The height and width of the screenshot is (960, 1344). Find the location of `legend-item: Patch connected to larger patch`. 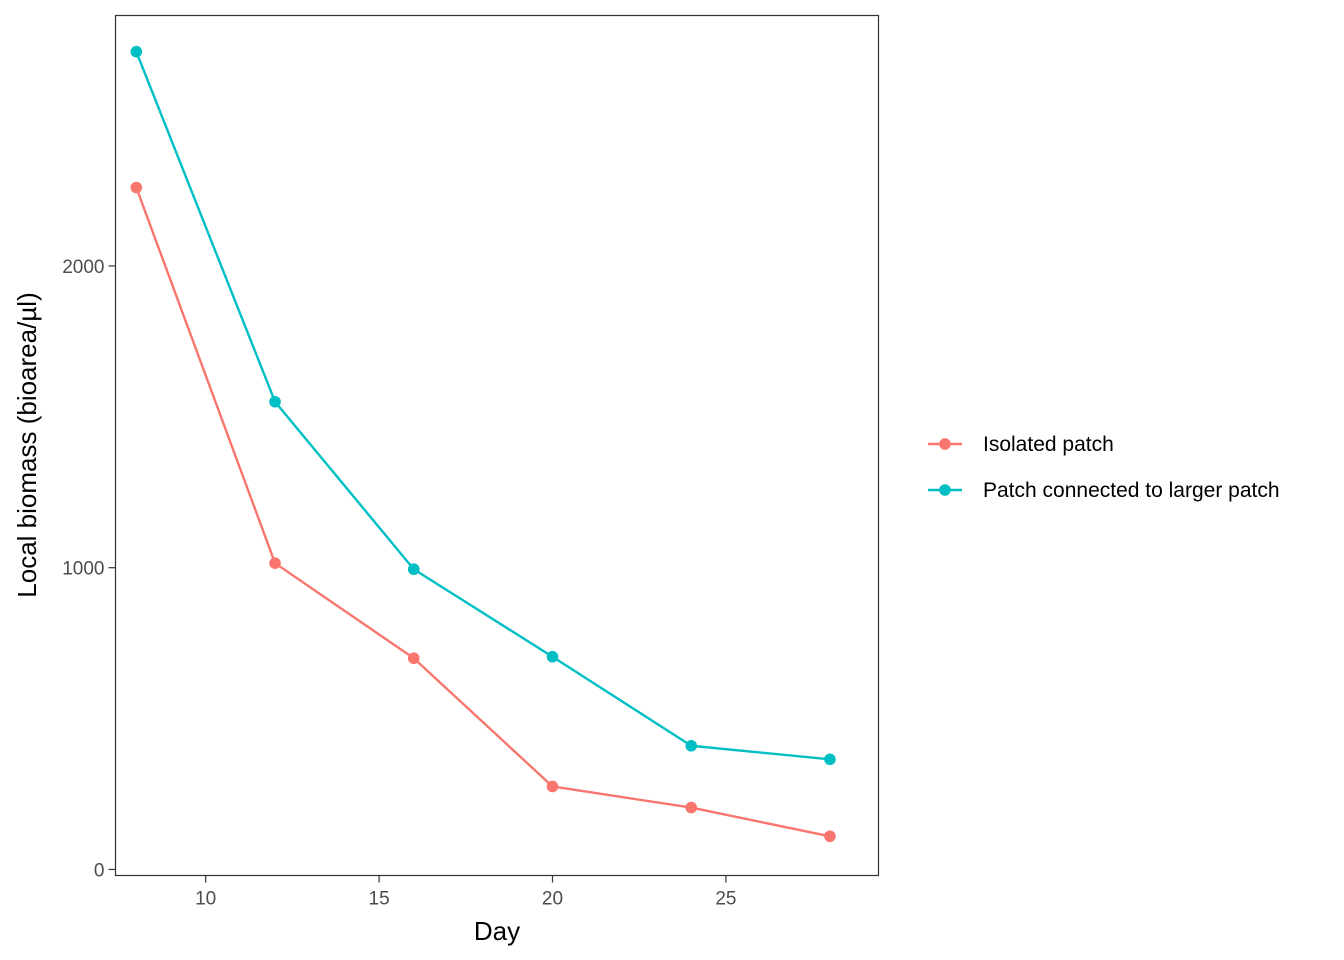

legend-item: Patch connected to larger patch is located at coordinates (1104, 490).